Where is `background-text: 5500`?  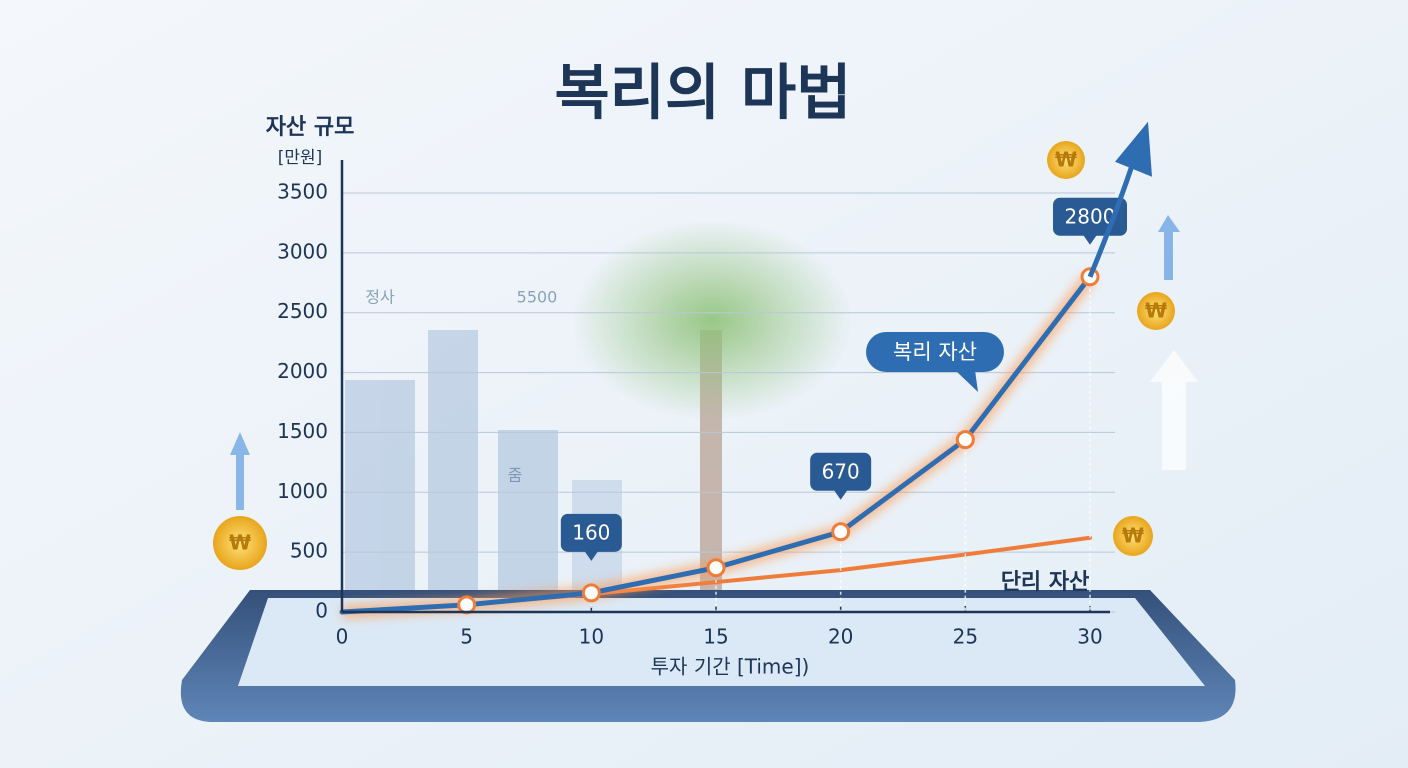 background-text: 5500 is located at coordinates (537, 297).